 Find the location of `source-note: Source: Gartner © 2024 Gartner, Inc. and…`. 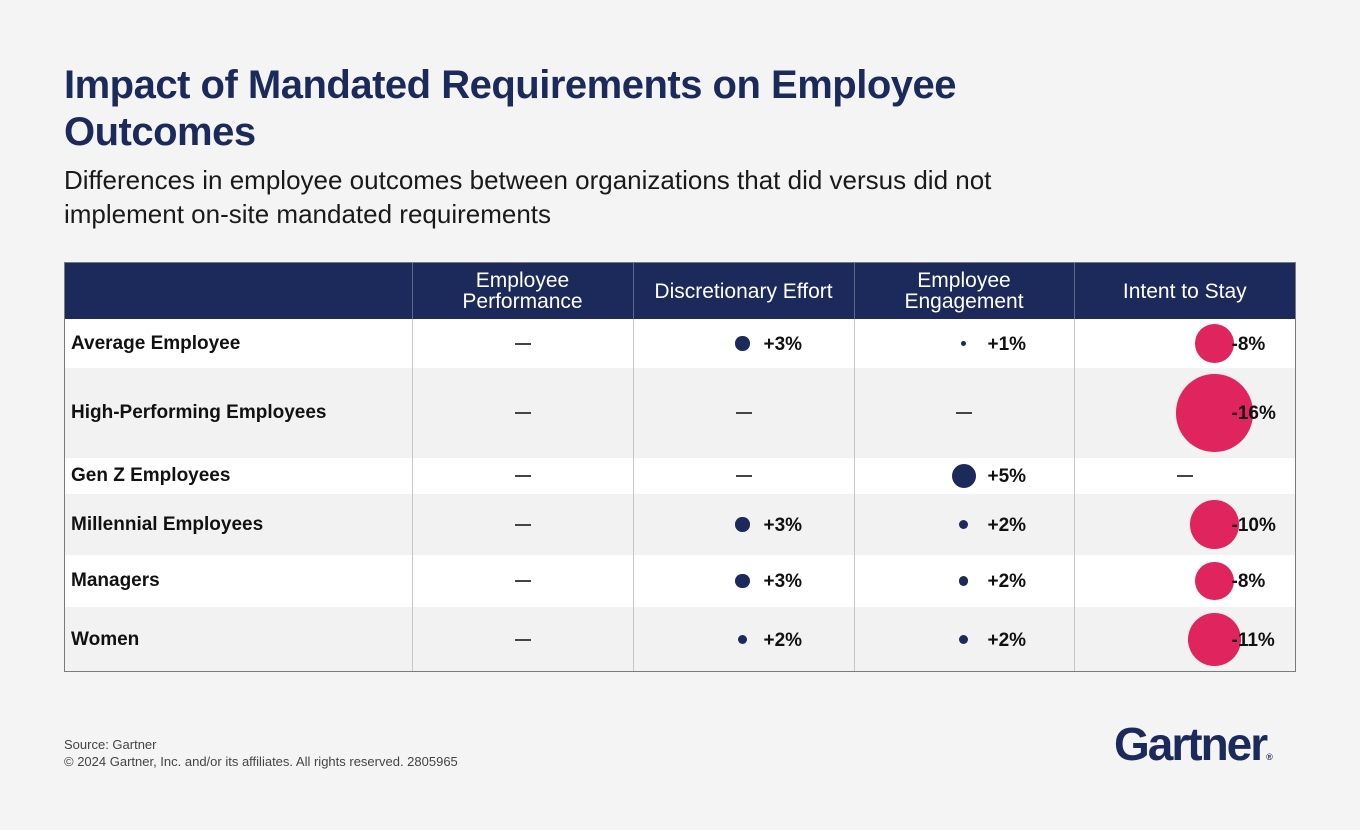

source-note: Source: Gartner © 2024 Gartner, Inc. and… is located at coordinates (261, 753).